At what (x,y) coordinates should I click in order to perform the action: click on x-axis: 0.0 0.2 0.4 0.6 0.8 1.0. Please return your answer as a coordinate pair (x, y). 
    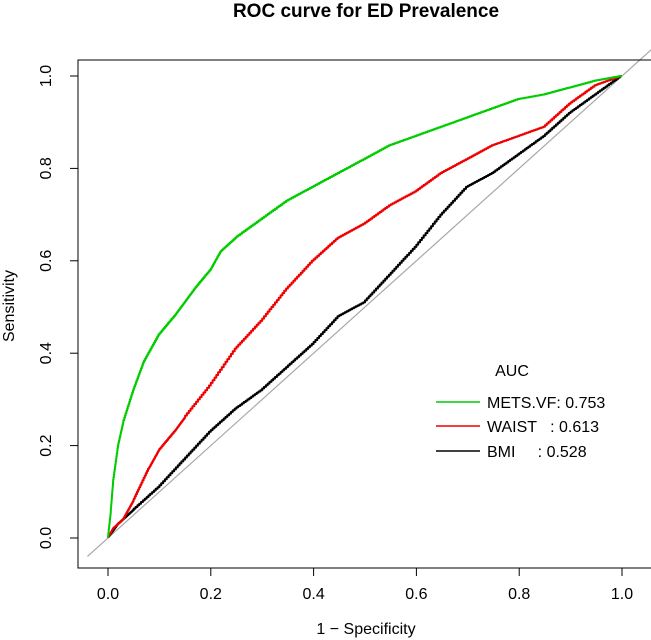
    Looking at the image, I should click on (365, 585).